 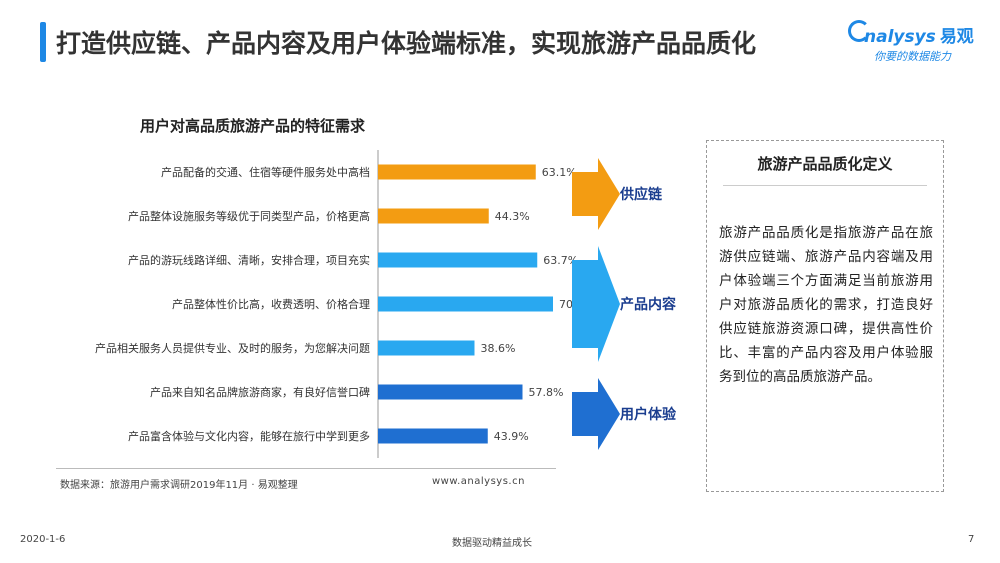 I want to click on definition-divider, so click(x=825, y=185).